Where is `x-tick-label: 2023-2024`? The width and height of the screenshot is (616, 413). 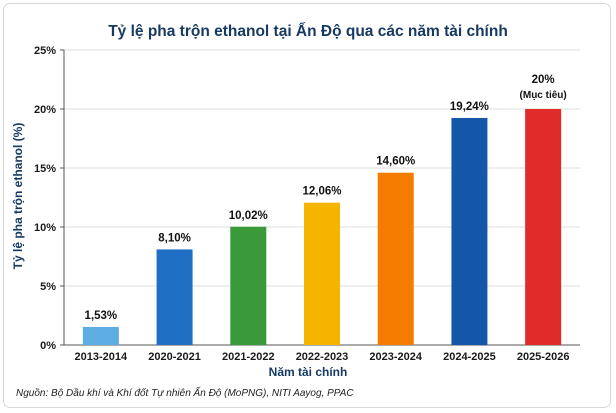
x-tick-label: 2023-2024 is located at coordinates (395, 357).